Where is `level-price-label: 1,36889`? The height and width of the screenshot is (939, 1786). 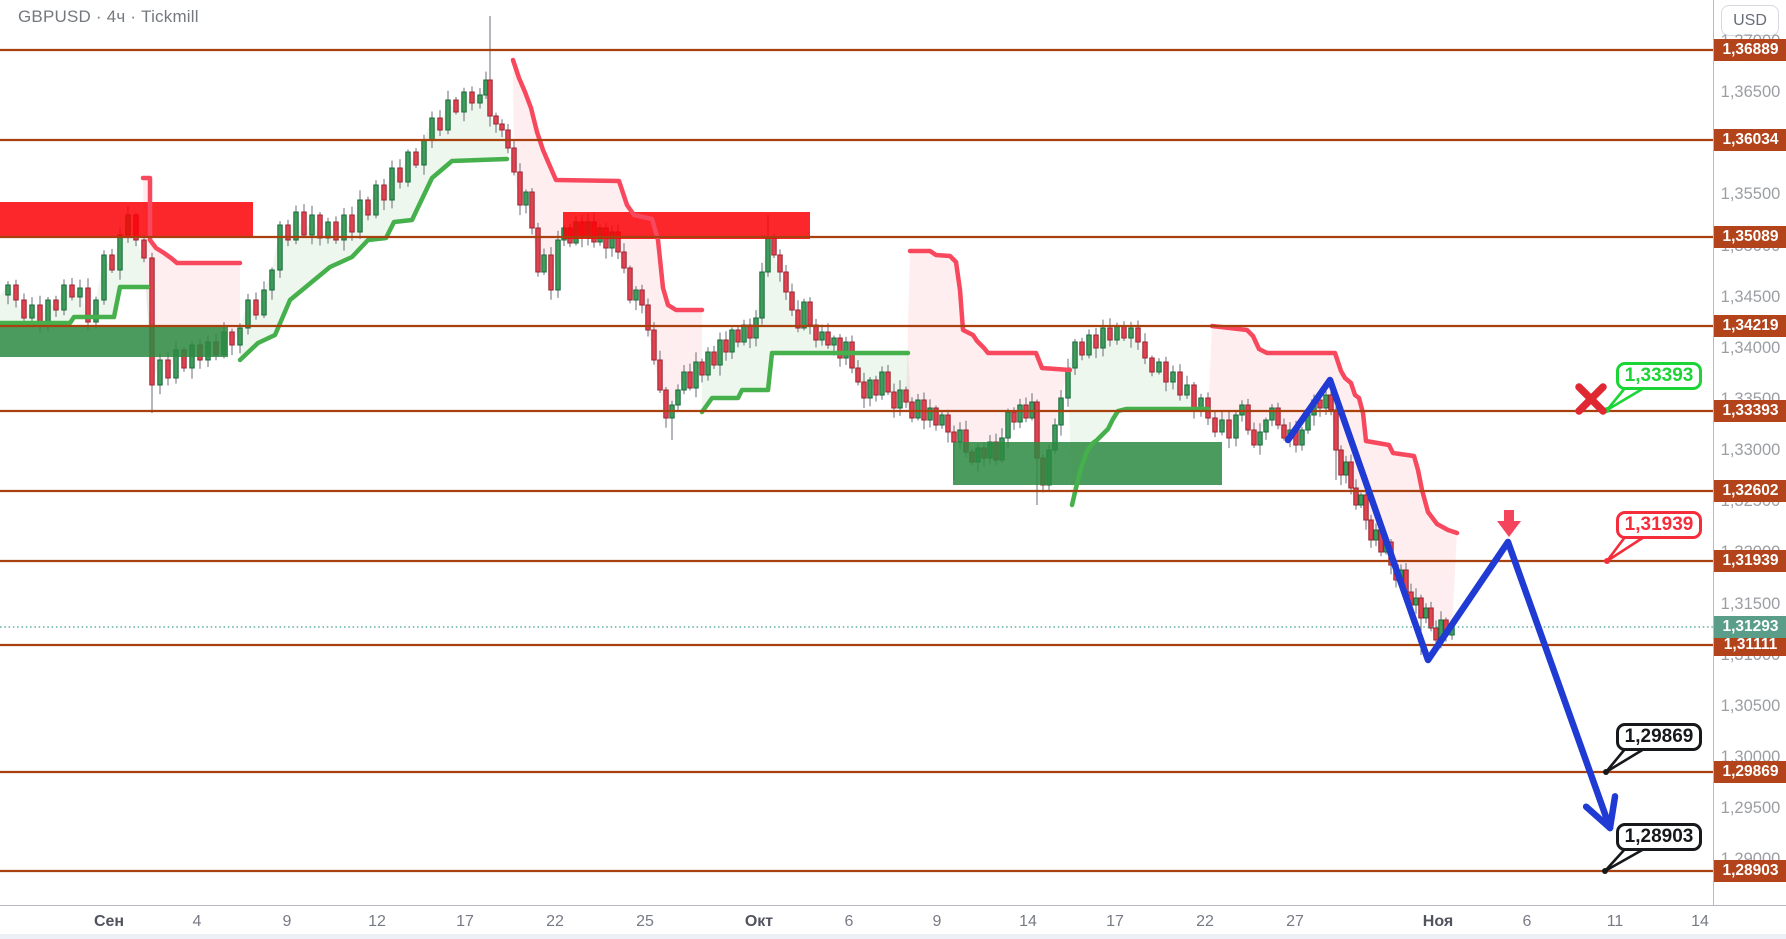 level-price-label: 1,36889 is located at coordinates (1750, 50).